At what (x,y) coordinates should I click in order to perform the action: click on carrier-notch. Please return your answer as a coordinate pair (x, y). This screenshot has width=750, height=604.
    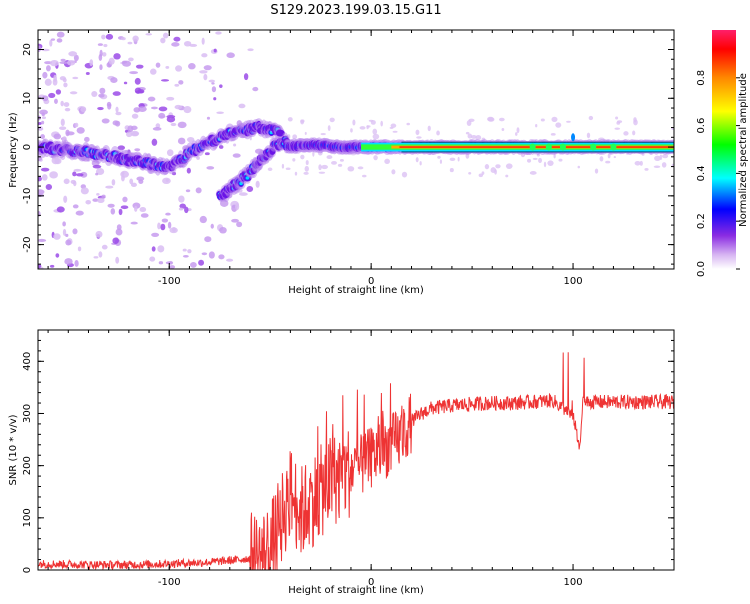
    Looking at the image, I should click on (548, 147).